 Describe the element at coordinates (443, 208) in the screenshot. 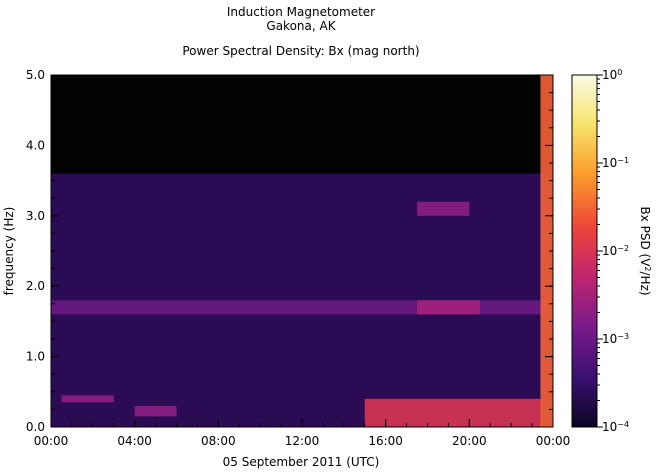

I see `heatmap-region-late-band-3.1Hz` at that location.